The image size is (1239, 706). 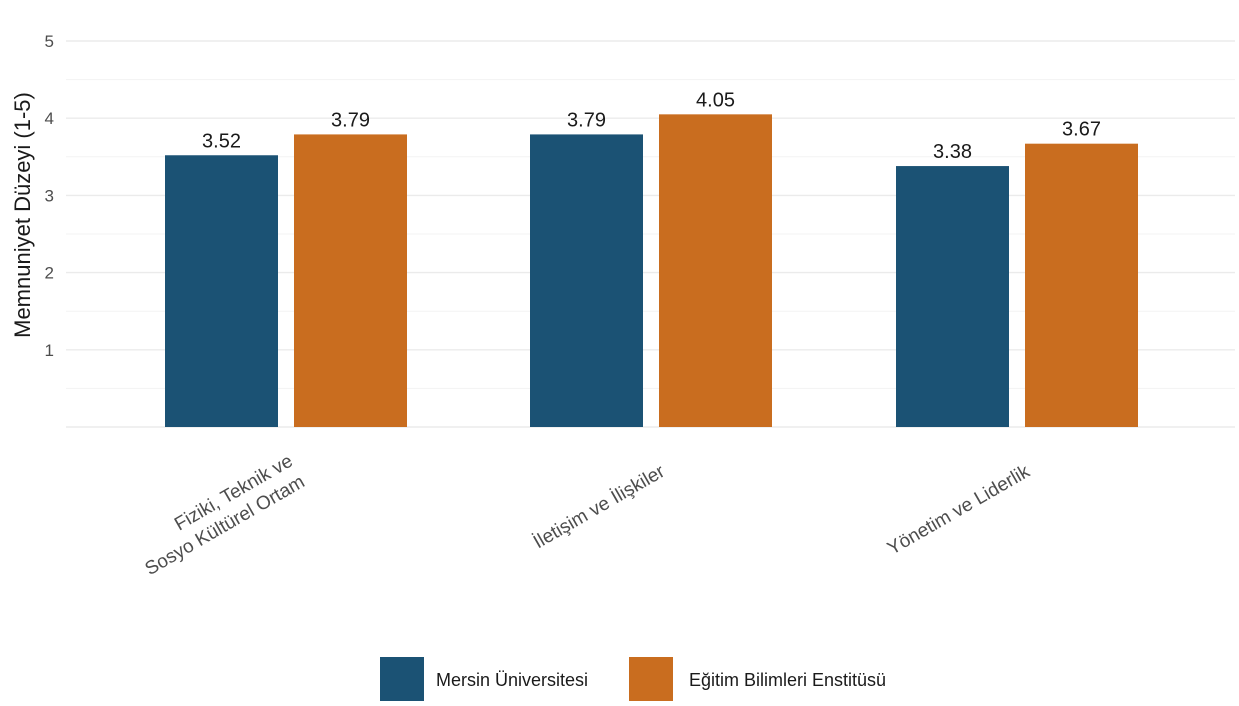 I want to click on legend-label: Mersin Üniversitesi, so click(x=512, y=680).